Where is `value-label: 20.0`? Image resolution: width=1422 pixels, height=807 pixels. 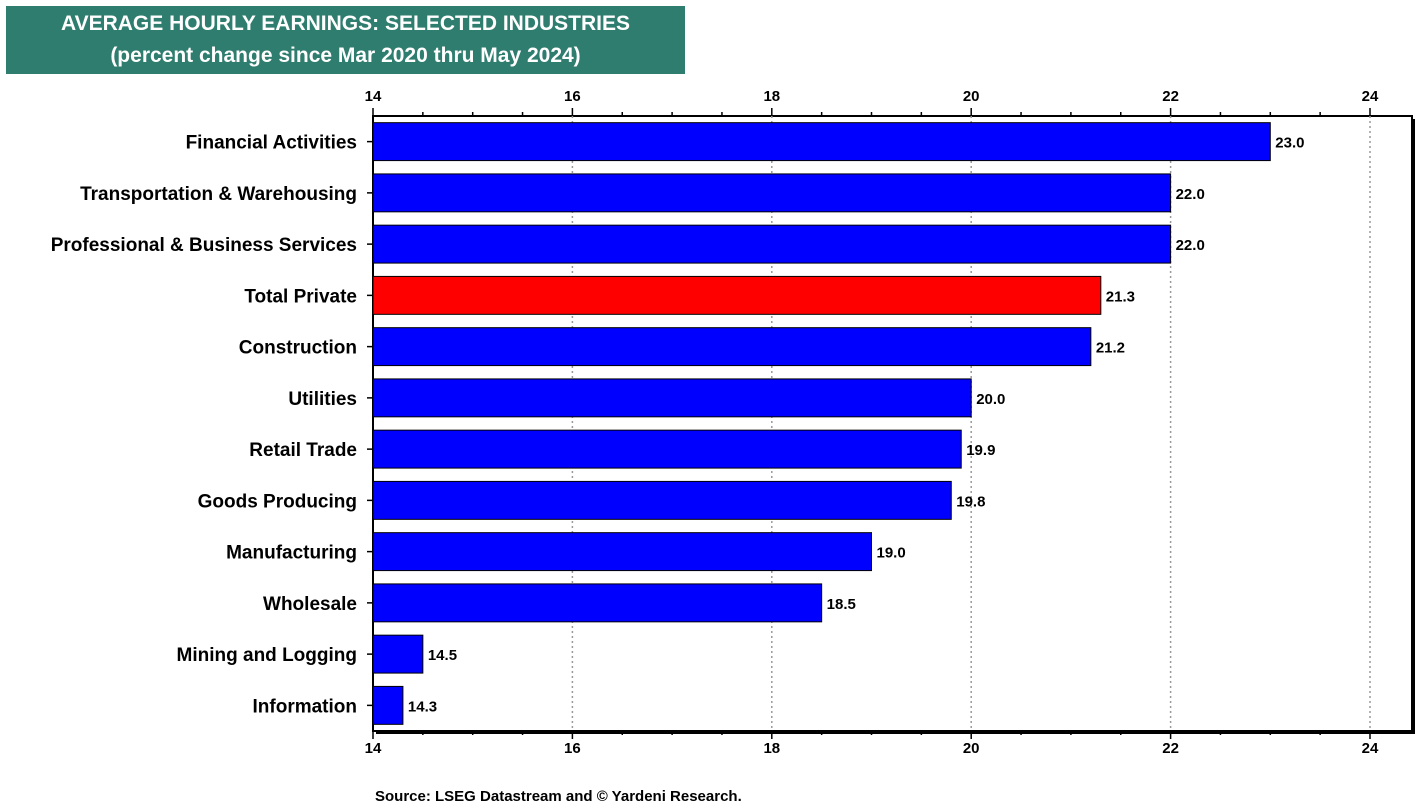 value-label: 20.0 is located at coordinates (990, 399).